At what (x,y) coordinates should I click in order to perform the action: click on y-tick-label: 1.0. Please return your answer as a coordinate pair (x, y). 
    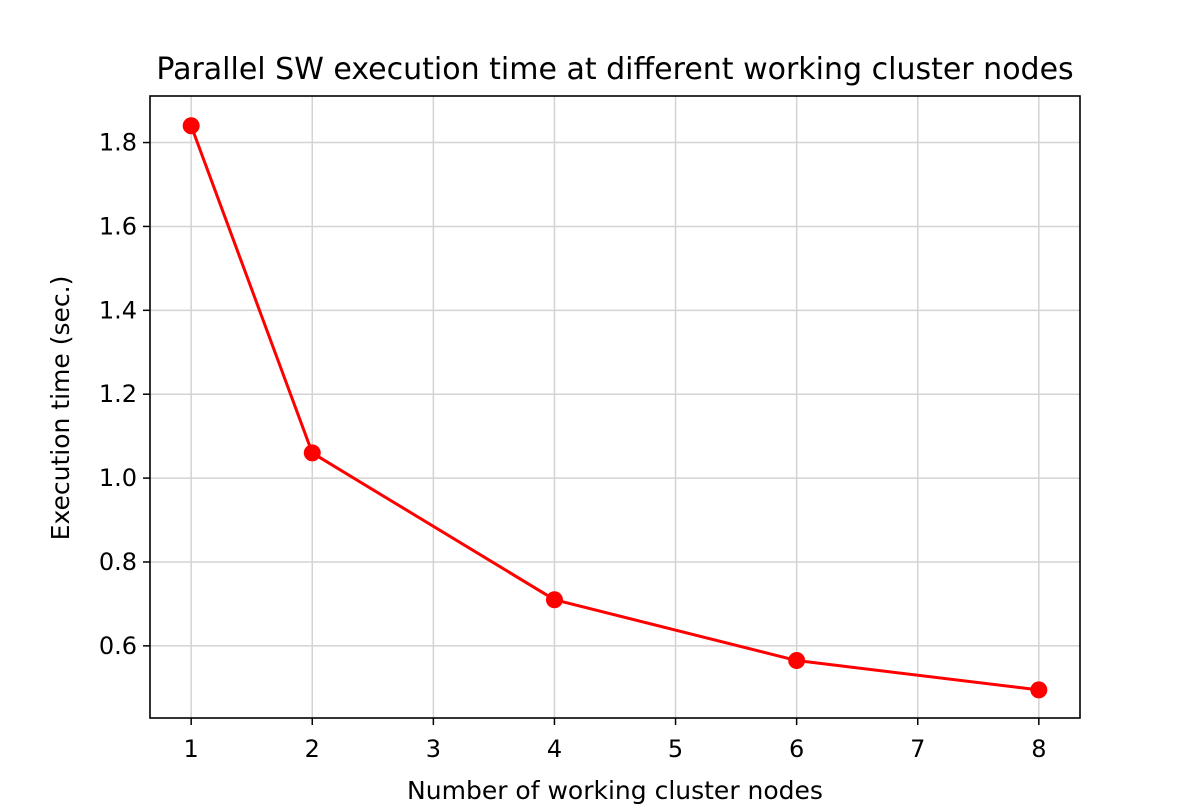
    Looking at the image, I should click on (118, 478).